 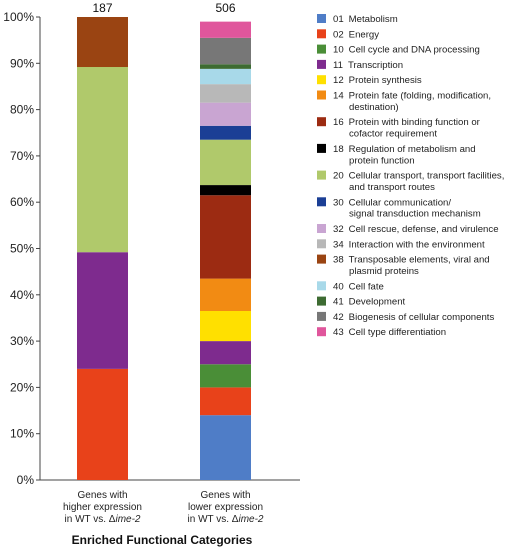 I want to click on legend-label: 30 Cellular communication/, so click(x=392, y=202).